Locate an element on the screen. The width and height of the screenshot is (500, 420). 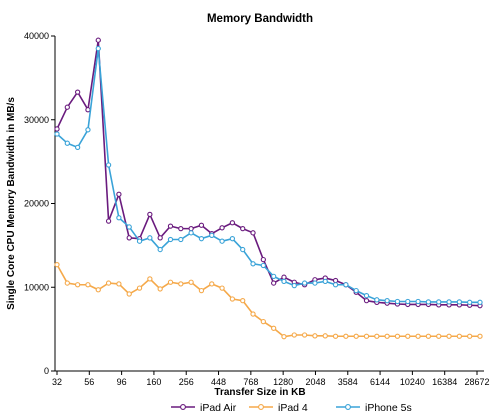
x-tick-label: 6144 is located at coordinates (380, 382).